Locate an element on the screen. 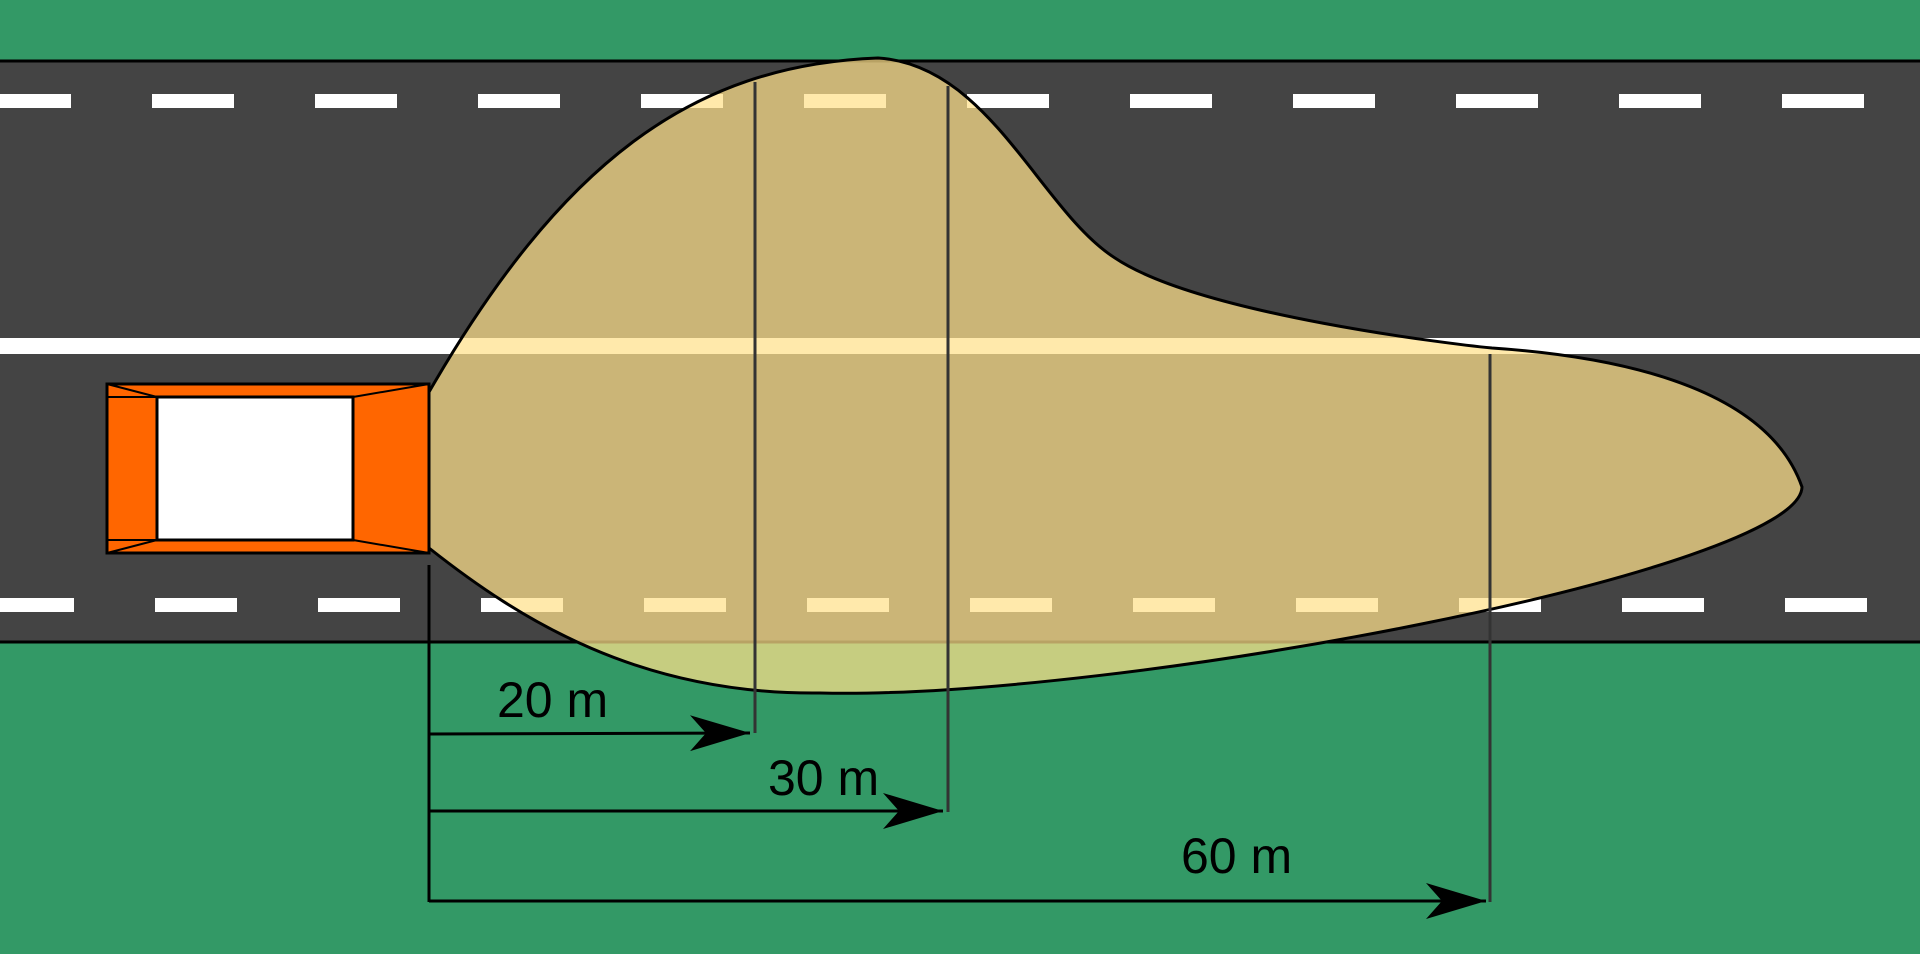 This screenshot has height=954, width=1920. car-cabin-window is located at coordinates (255, 468).